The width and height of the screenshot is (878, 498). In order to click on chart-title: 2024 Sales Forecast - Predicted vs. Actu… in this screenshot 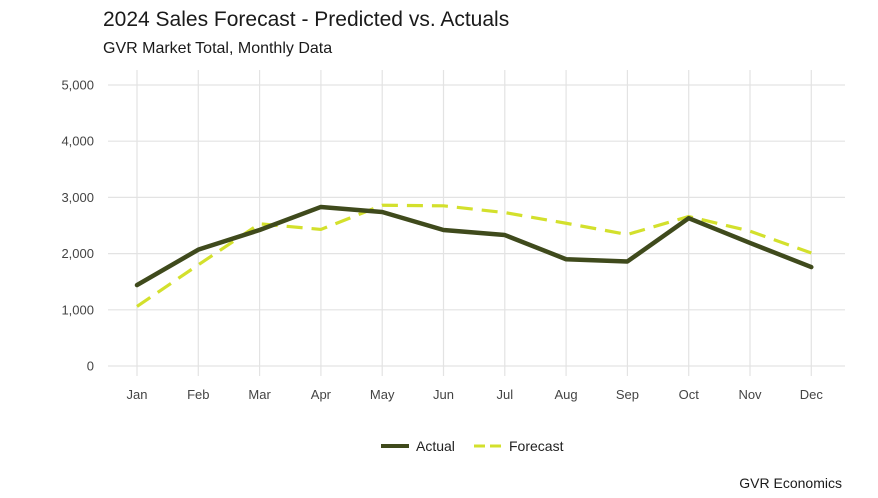, I will do `click(306, 19)`.